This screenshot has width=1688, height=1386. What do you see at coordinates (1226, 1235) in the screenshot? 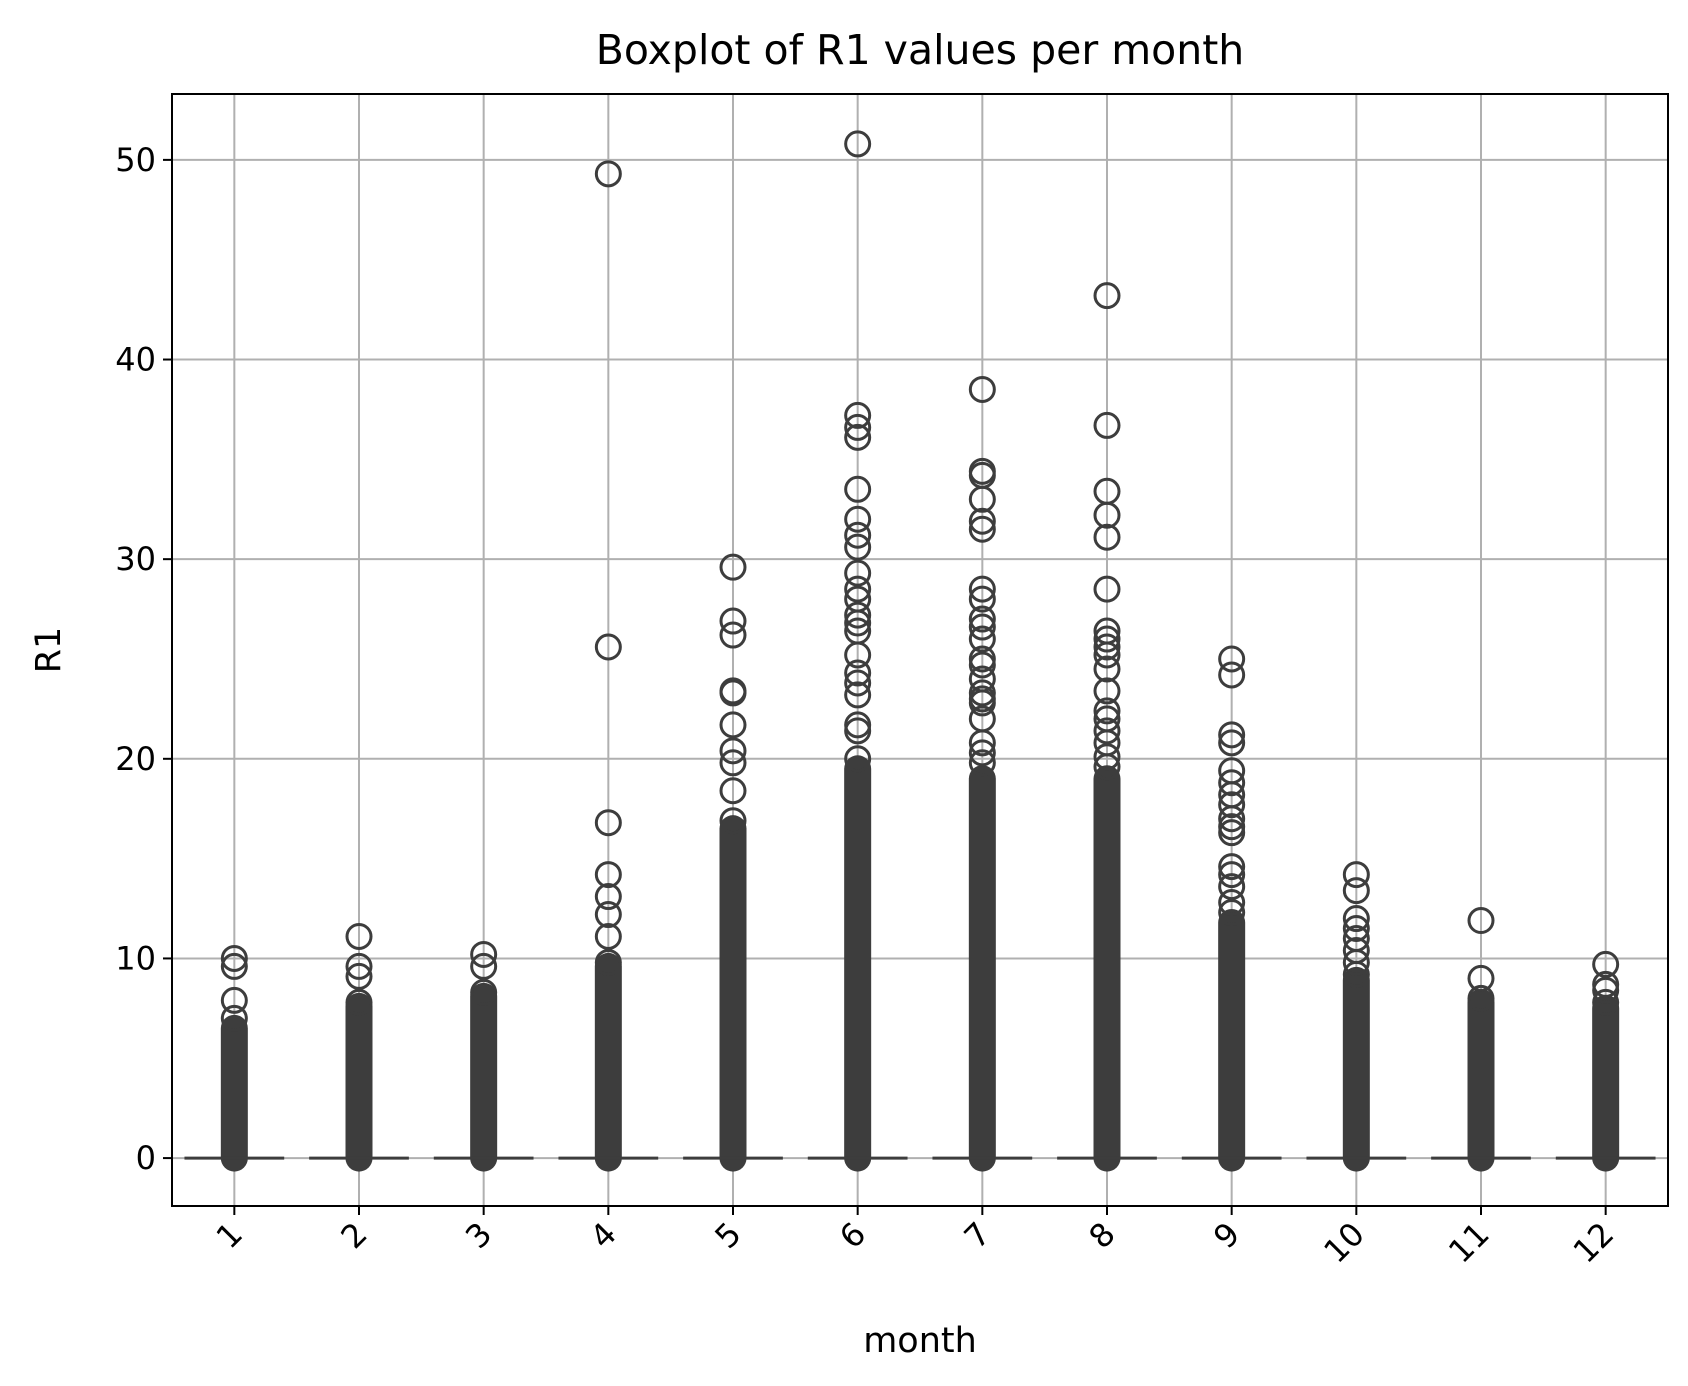
I see `x-tick-label: 9` at bounding box center [1226, 1235].